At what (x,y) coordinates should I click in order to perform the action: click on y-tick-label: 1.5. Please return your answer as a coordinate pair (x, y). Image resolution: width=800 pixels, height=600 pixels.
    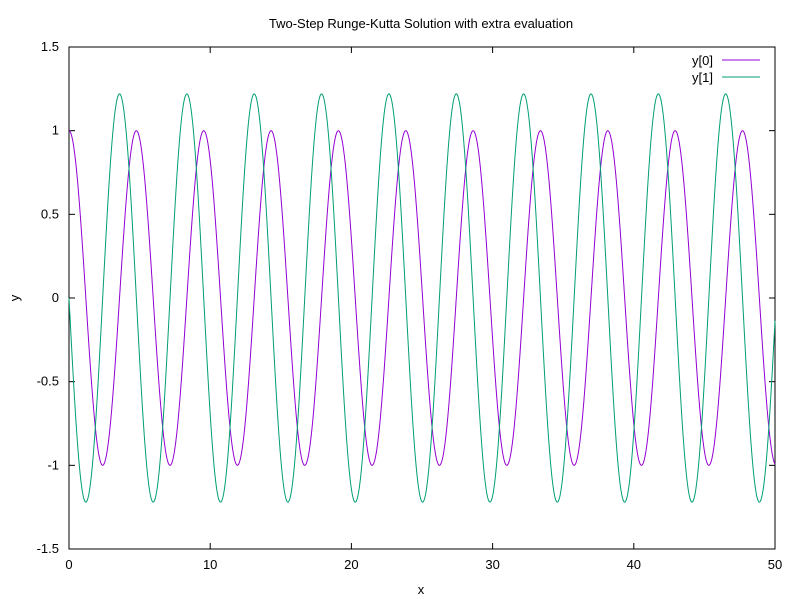
    Looking at the image, I should click on (50, 46).